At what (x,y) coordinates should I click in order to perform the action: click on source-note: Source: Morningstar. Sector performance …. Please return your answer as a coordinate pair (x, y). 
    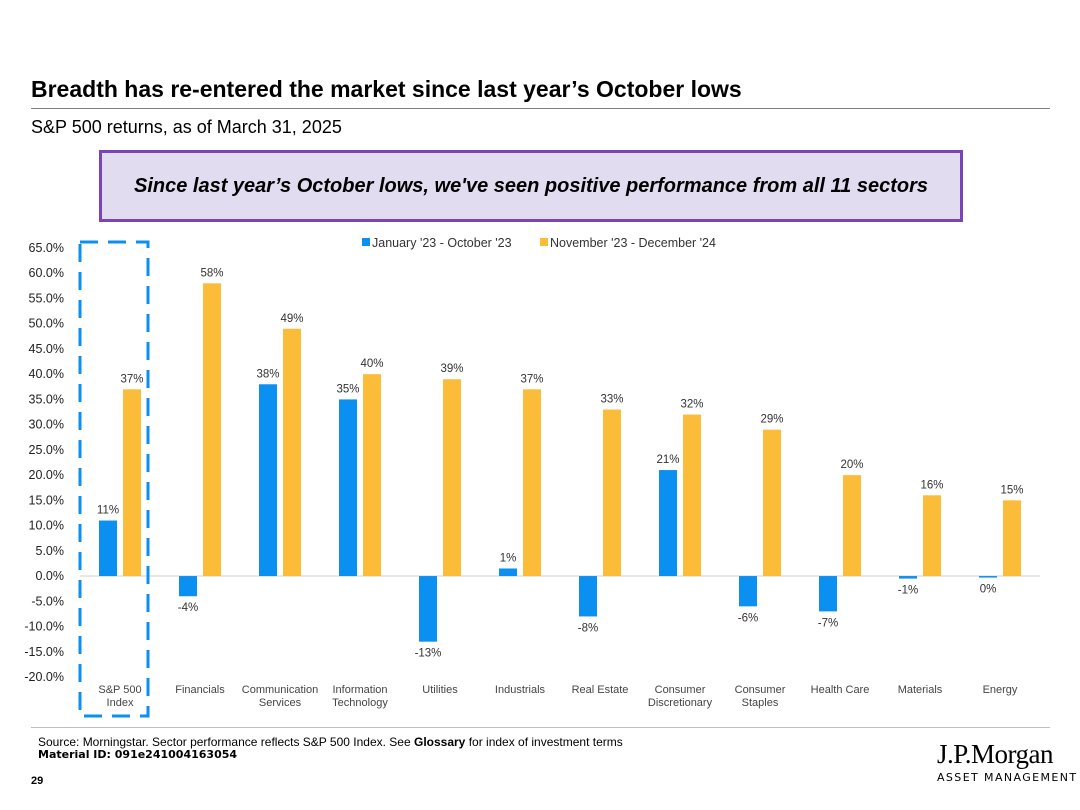
    Looking at the image, I should click on (330, 742).